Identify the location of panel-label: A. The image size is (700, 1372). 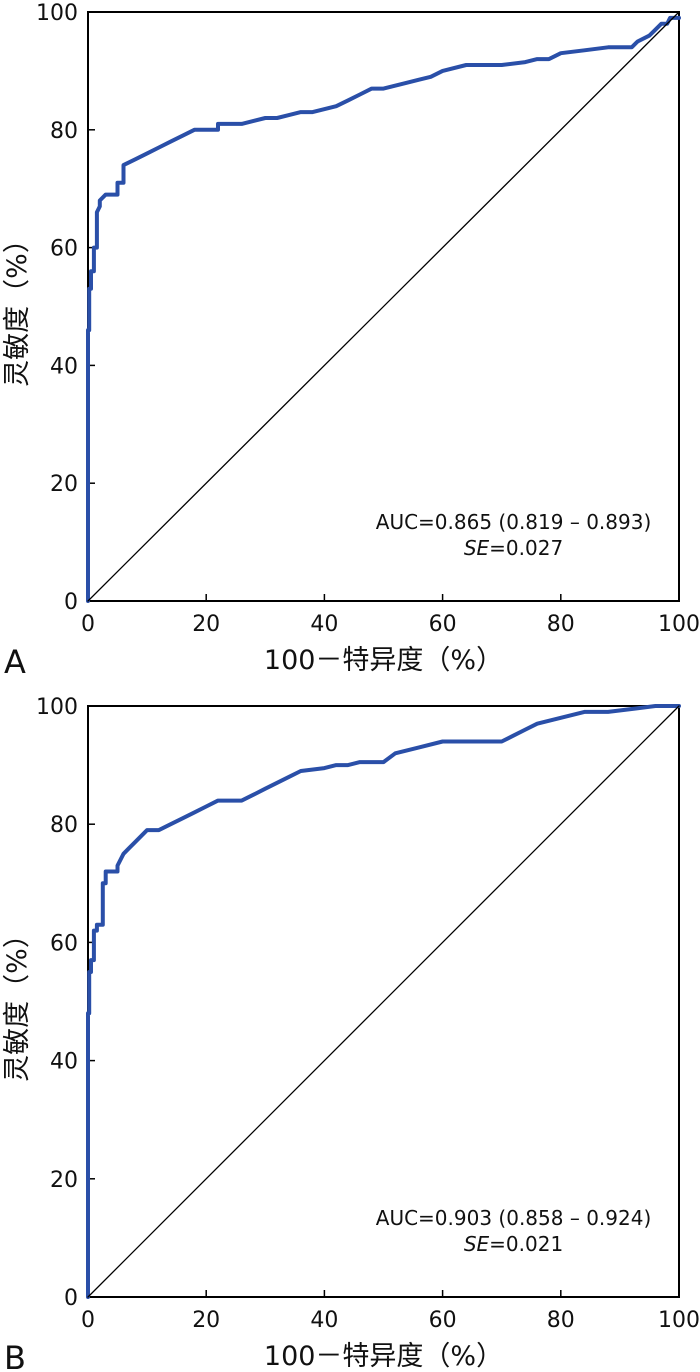
(15, 662).